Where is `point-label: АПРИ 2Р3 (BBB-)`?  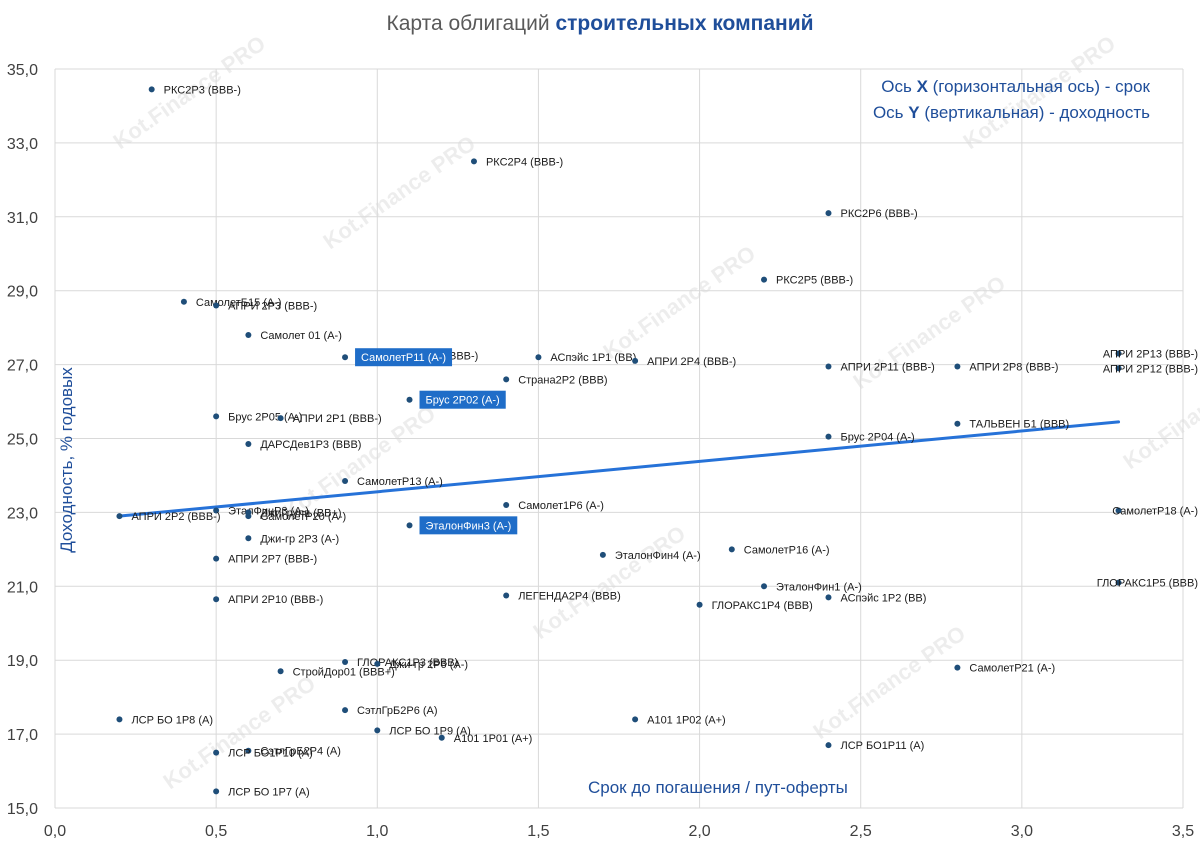
point-label: АПРИ 2Р3 (BBB-) is located at coordinates (272, 306).